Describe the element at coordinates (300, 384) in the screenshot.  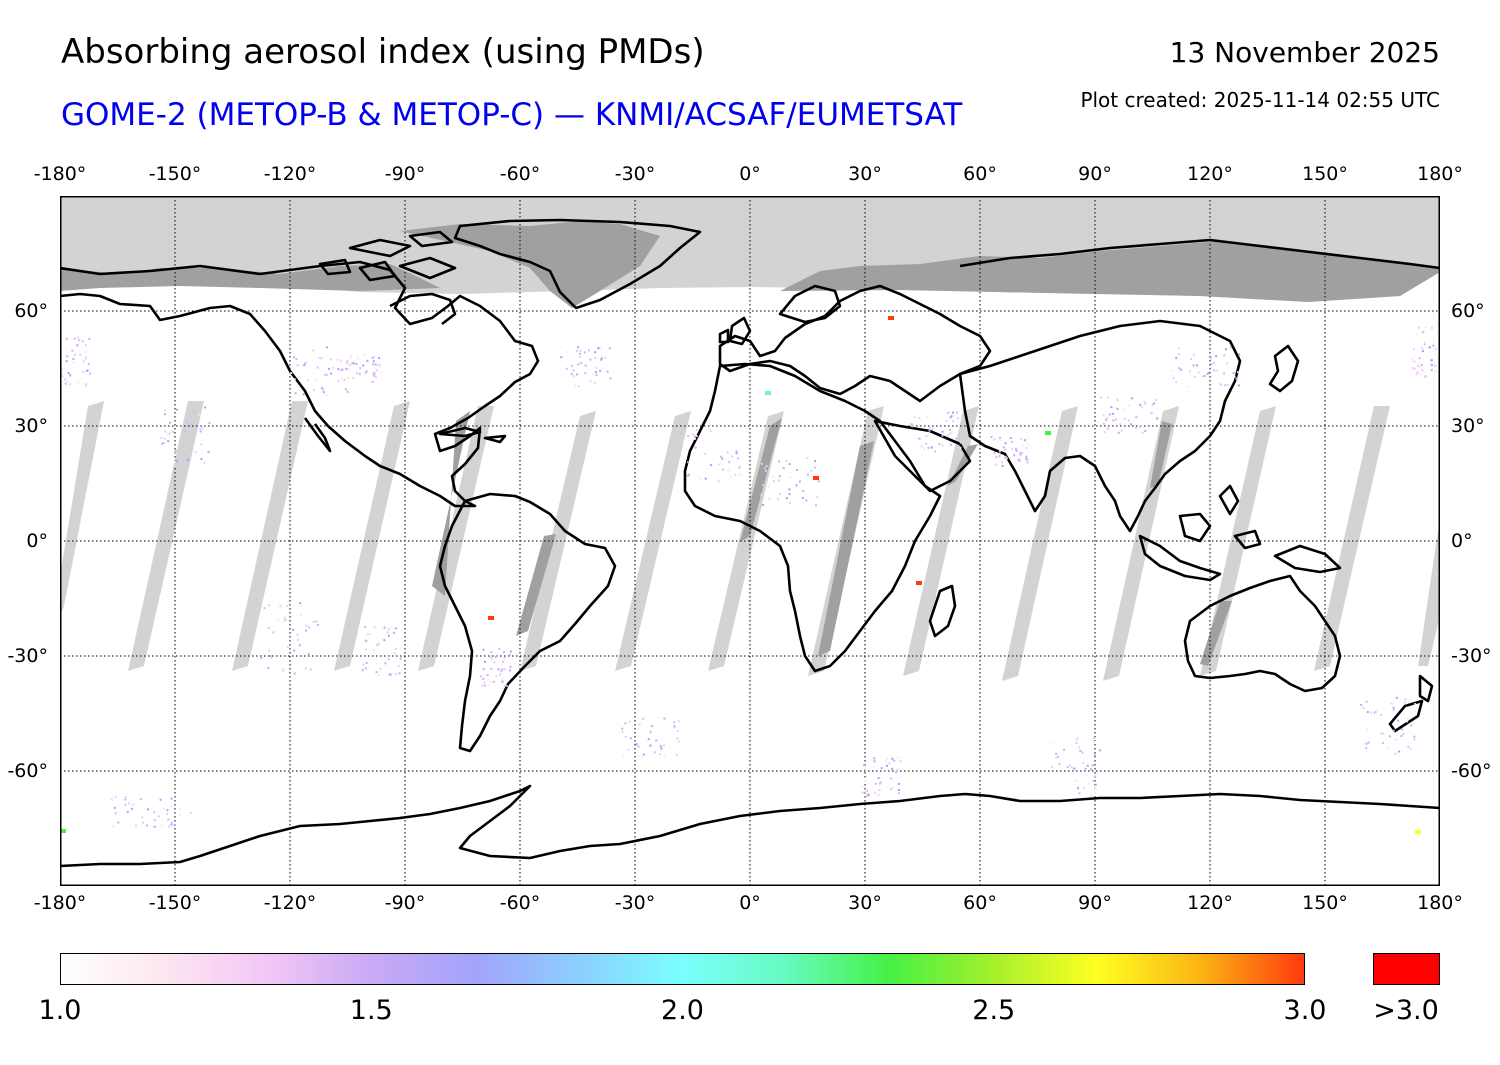
I see `coast-north-america` at that location.